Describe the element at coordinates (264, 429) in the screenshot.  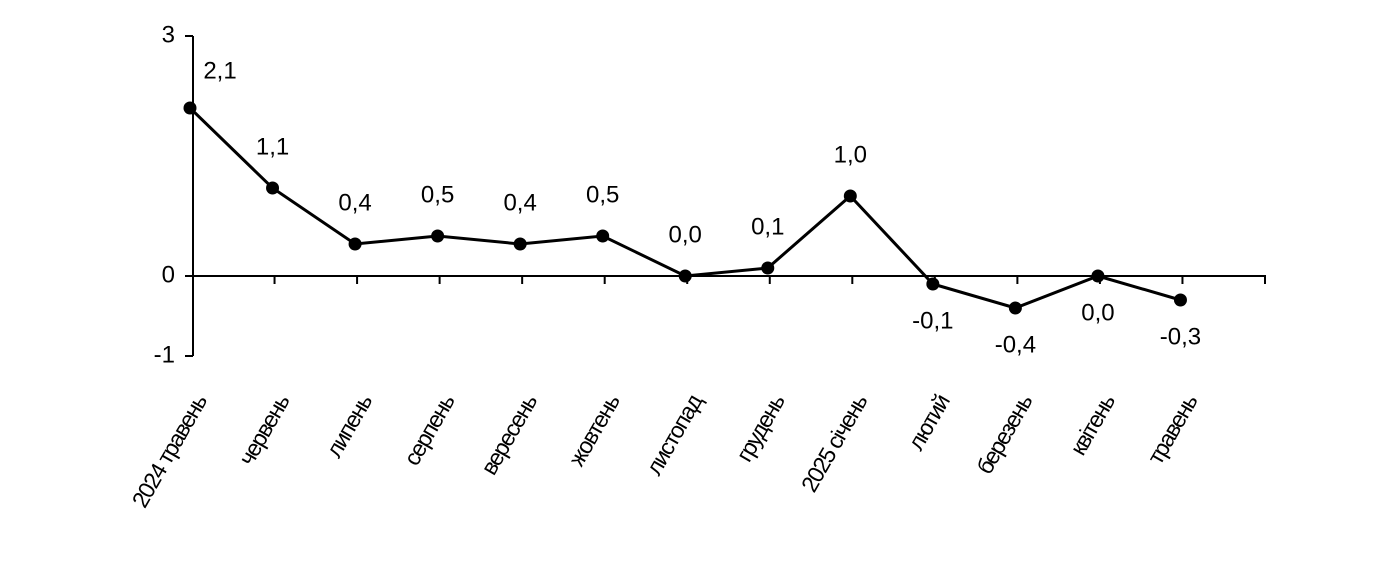
I see `x-tick-label: червень` at that location.